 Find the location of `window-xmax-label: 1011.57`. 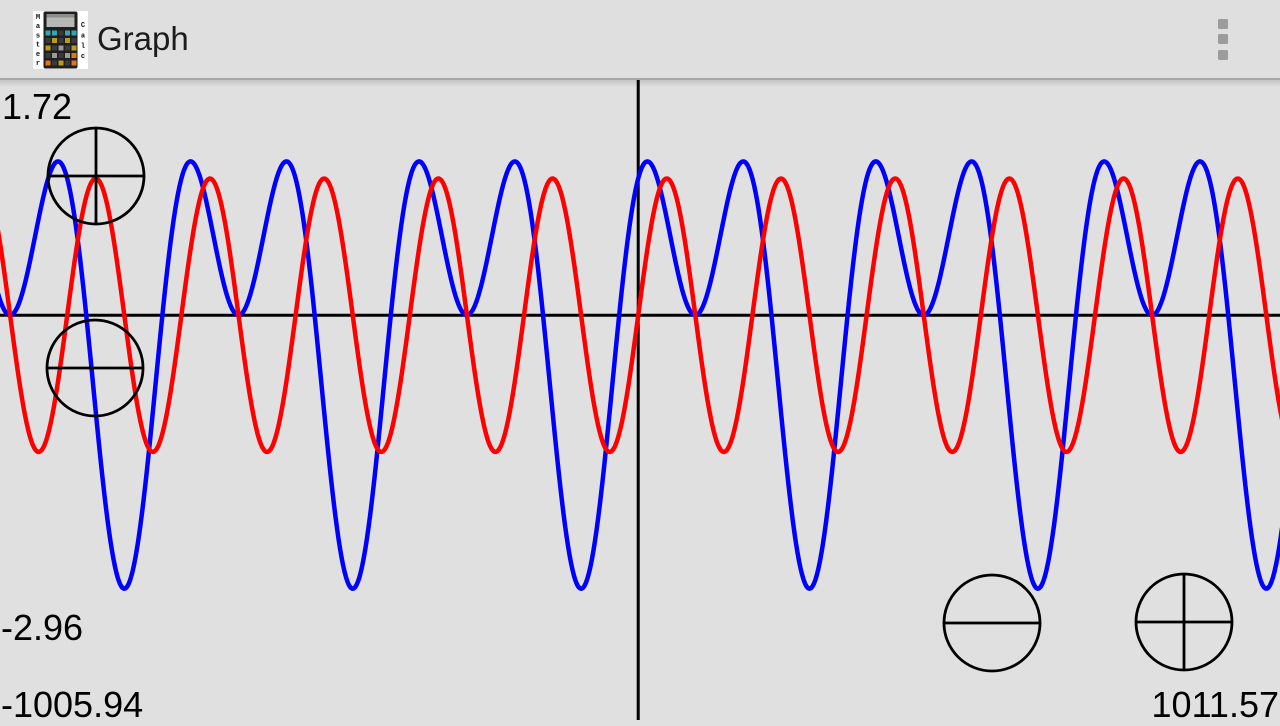

window-xmax-label: 1011.57 is located at coordinates (1215, 704).